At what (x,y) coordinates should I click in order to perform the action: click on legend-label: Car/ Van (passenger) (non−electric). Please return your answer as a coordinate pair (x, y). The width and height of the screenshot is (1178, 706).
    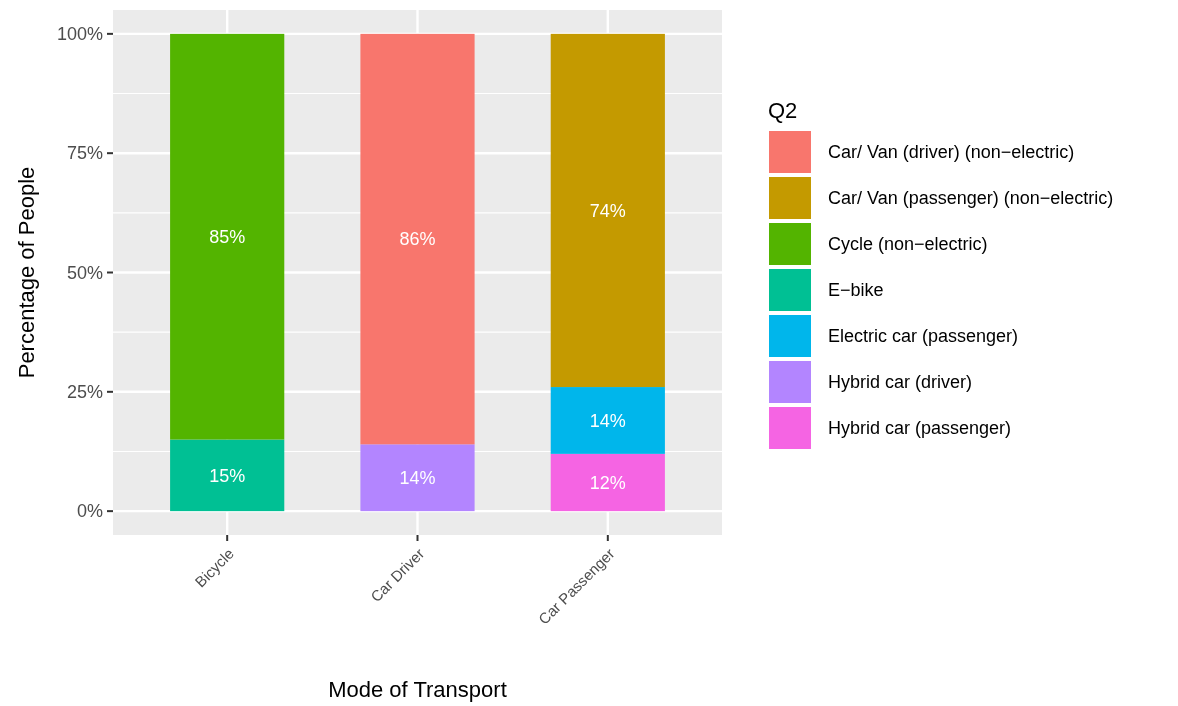
    Looking at the image, I should click on (971, 198).